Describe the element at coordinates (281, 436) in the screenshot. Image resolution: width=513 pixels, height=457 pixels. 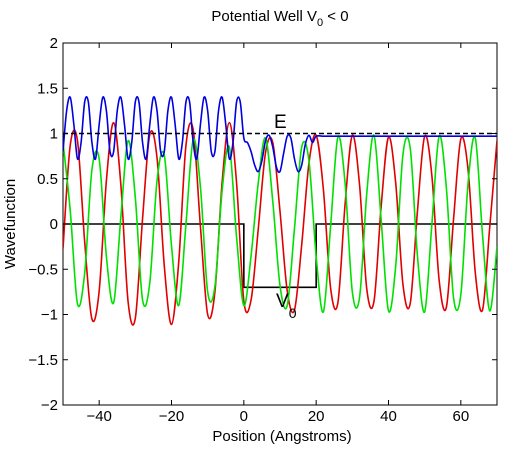
I see `x-axis-label: Position (Angstroms)` at that location.